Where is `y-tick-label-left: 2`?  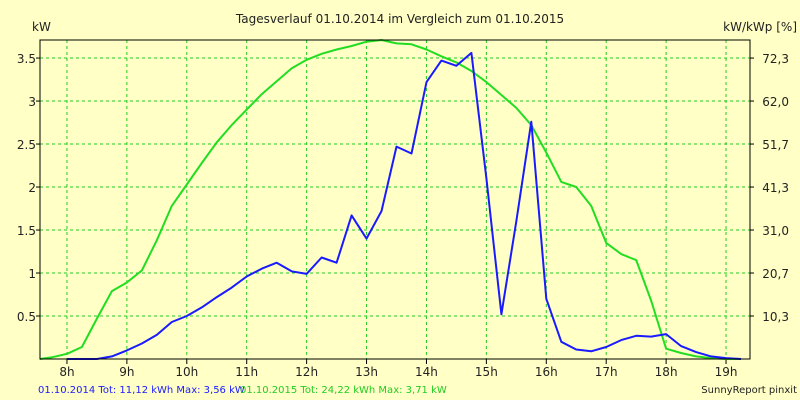
y-tick-label-left: 2 is located at coordinates (32, 188).